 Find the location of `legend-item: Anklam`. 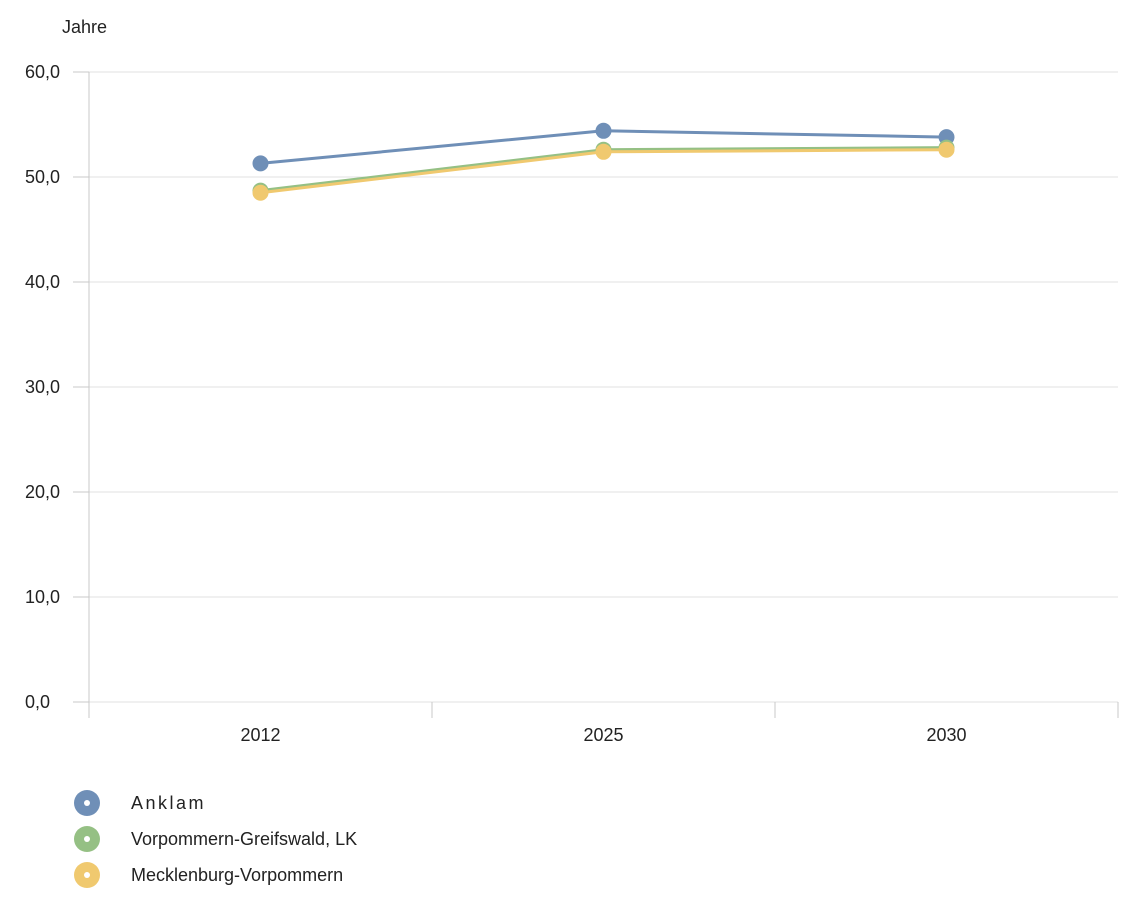

legend-item: Anklam is located at coordinates (215, 803).